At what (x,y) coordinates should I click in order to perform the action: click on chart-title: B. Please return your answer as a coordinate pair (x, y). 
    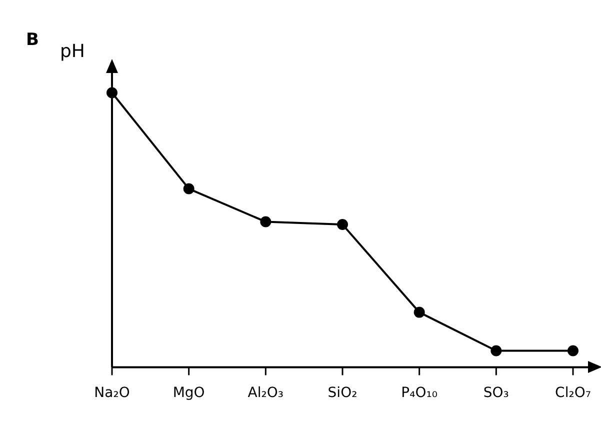
    Looking at the image, I should click on (32, 40).